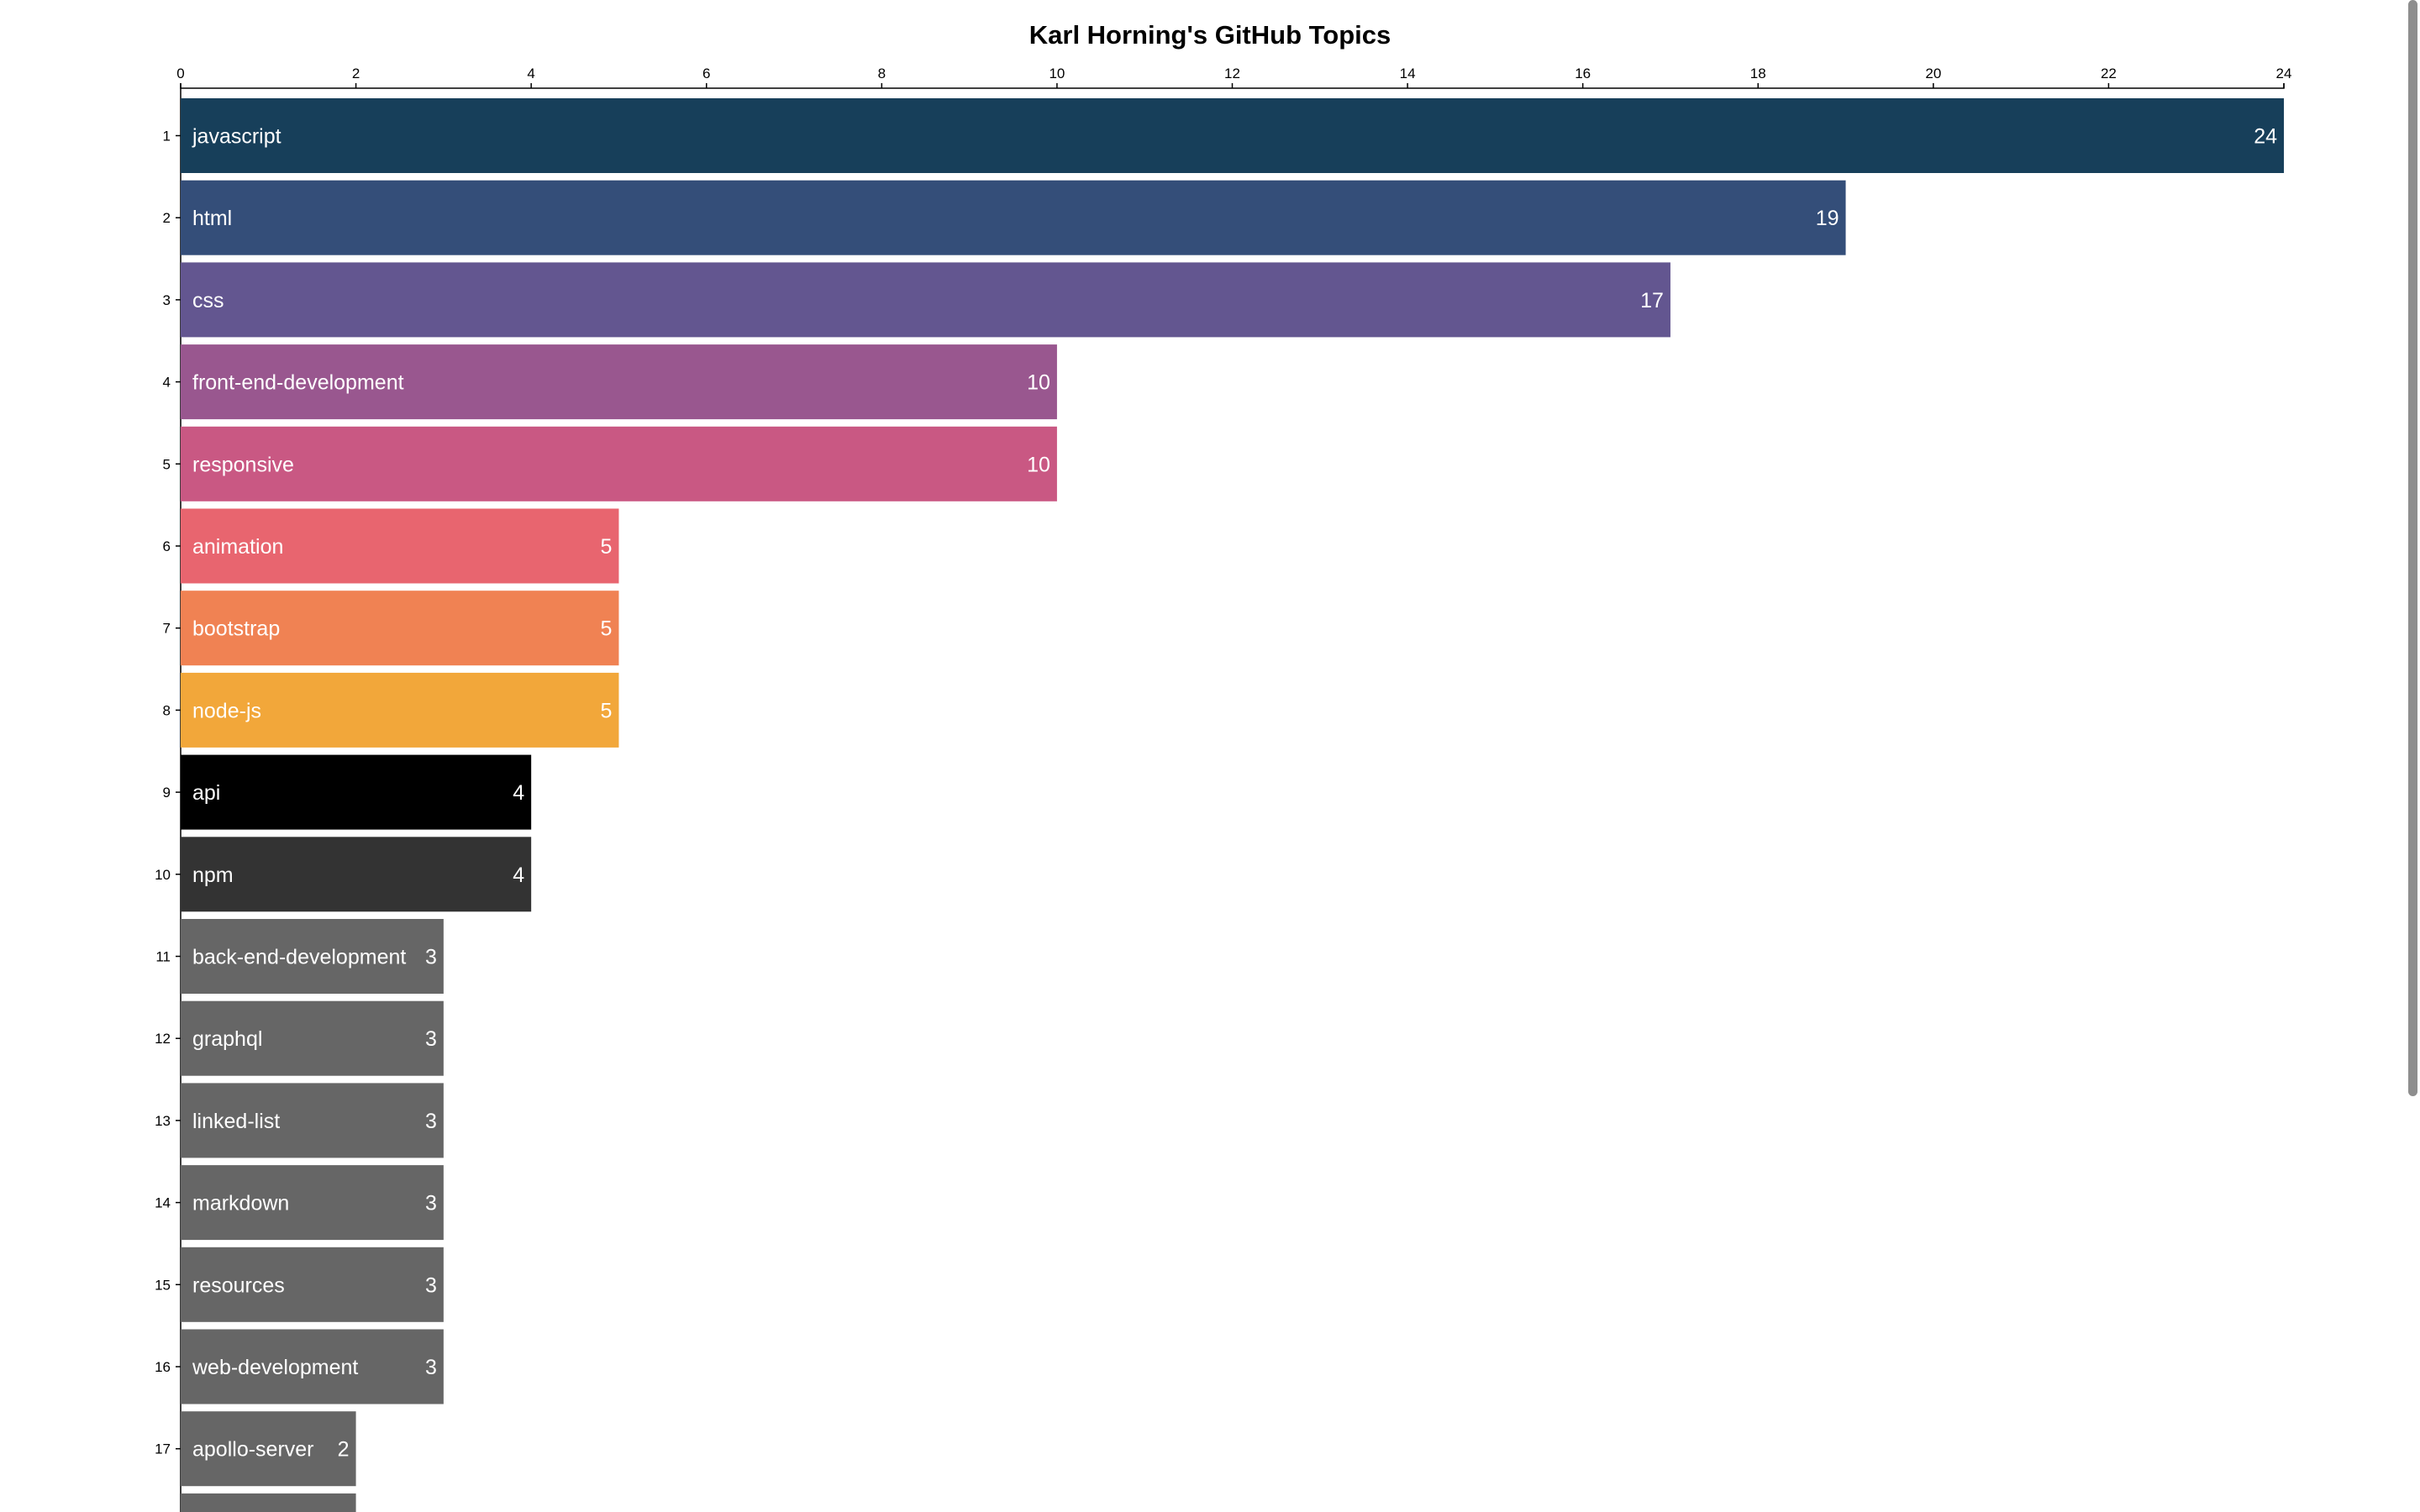 This screenshot has height=1512, width=2420. What do you see at coordinates (530, 73) in the screenshot?
I see `x-tick-label: 4` at bounding box center [530, 73].